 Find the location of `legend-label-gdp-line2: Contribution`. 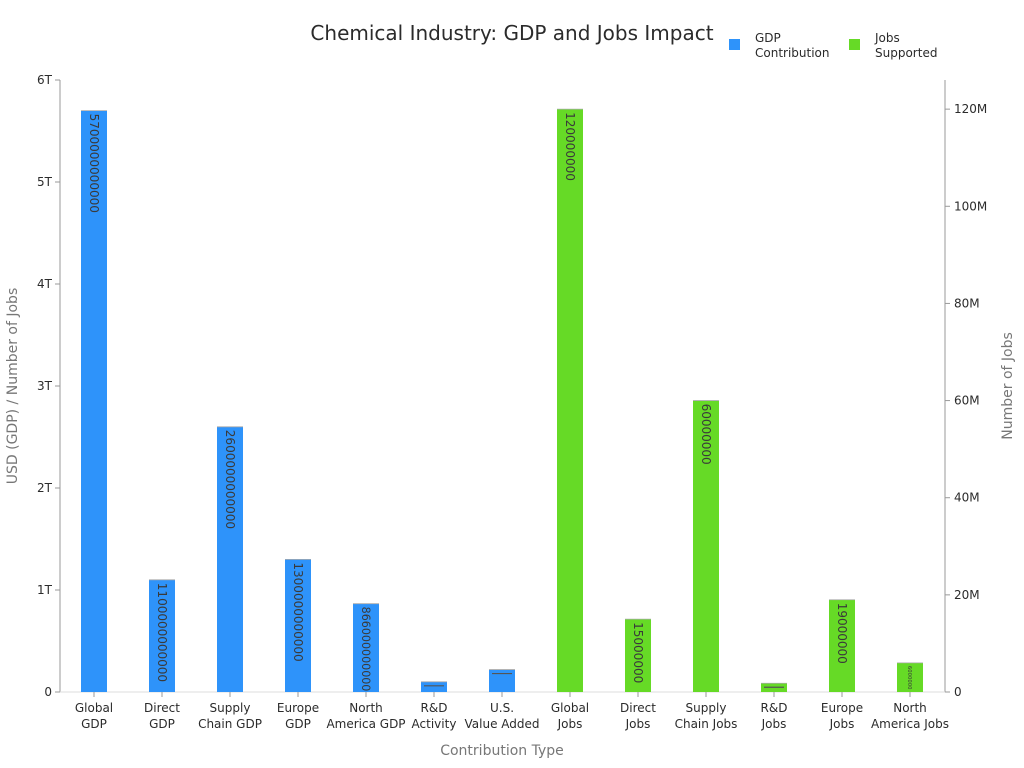

legend-label-gdp-line2: Contribution is located at coordinates (792, 53).